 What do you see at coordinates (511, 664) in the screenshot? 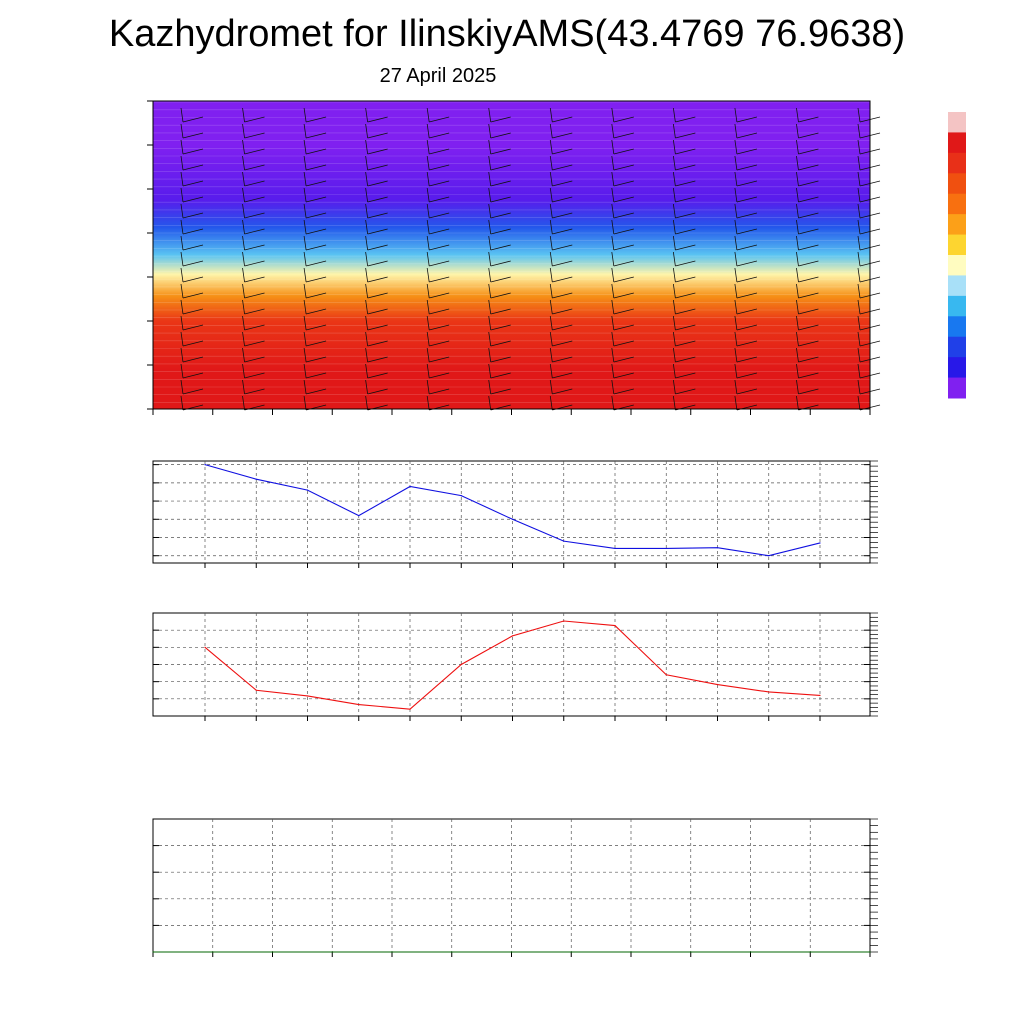
I see `plot-frame` at bounding box center [511, 664].